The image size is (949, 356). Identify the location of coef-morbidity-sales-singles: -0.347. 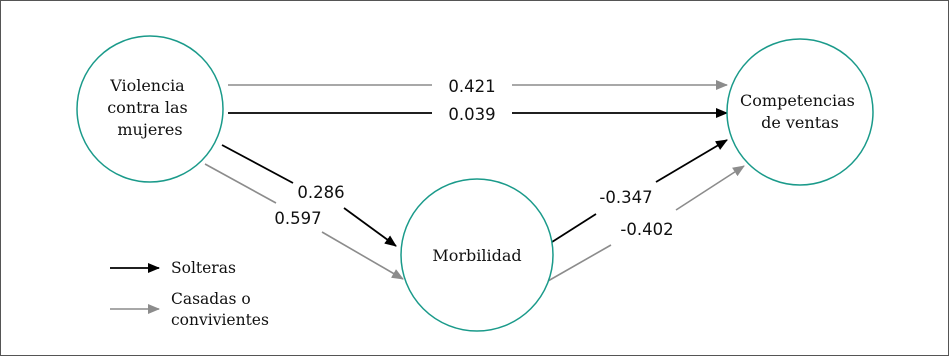
(625, 197).